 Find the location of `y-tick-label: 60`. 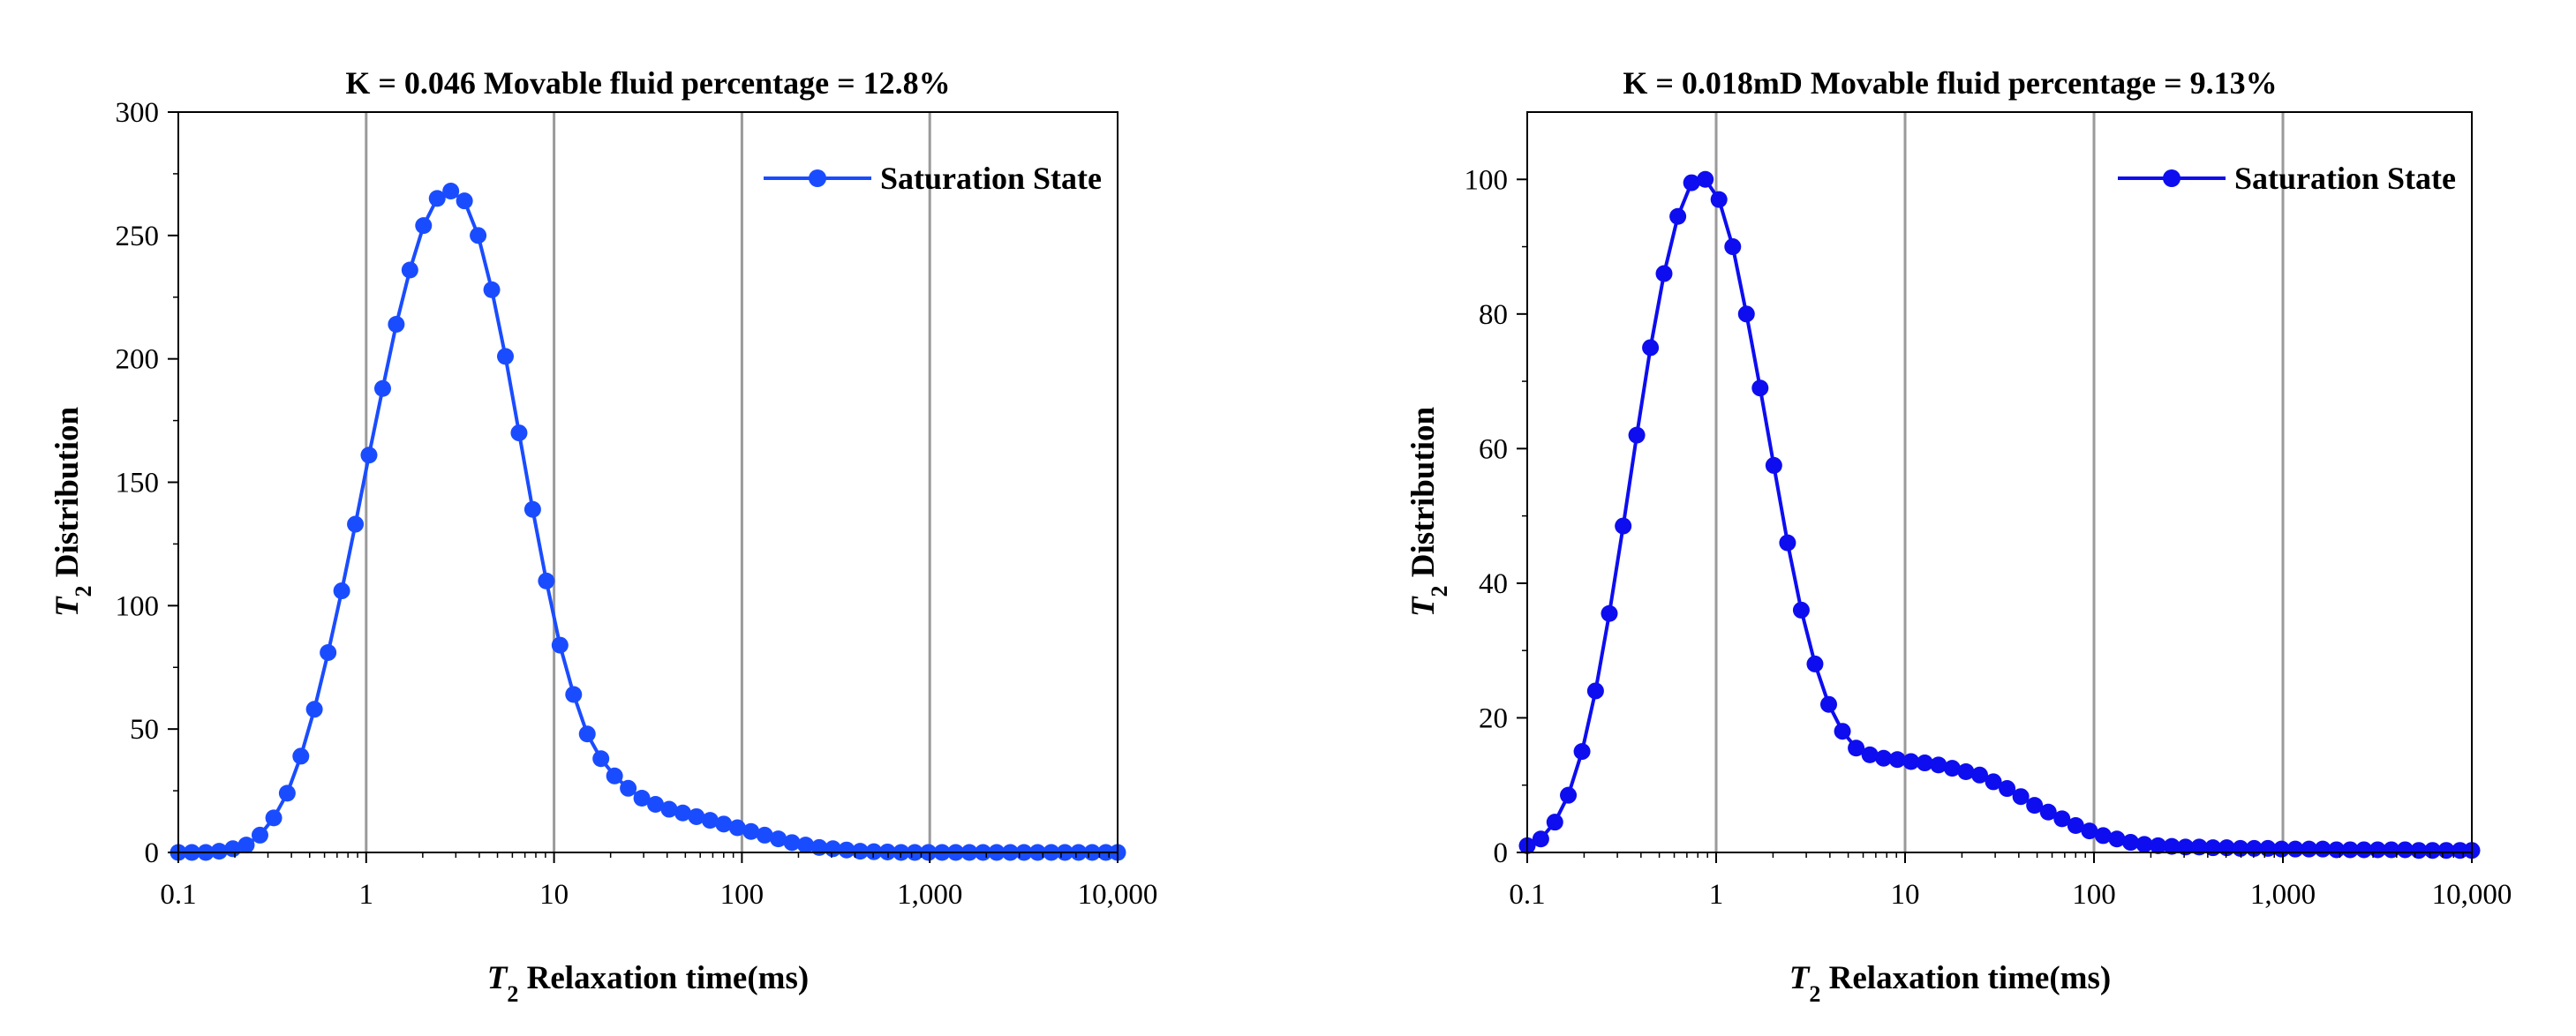

y-tick-label: 60 is located at coordinates (1494, 449).